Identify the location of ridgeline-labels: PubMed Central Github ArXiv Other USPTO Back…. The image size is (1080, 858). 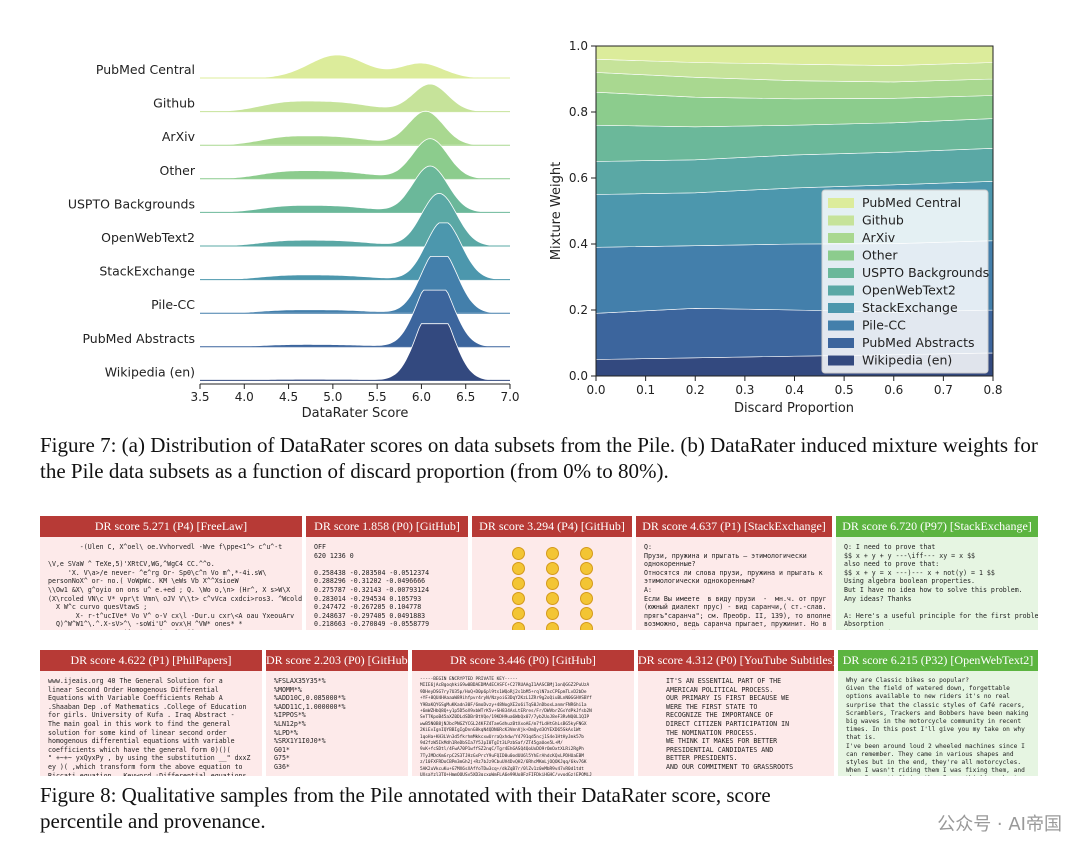
(132, 220).